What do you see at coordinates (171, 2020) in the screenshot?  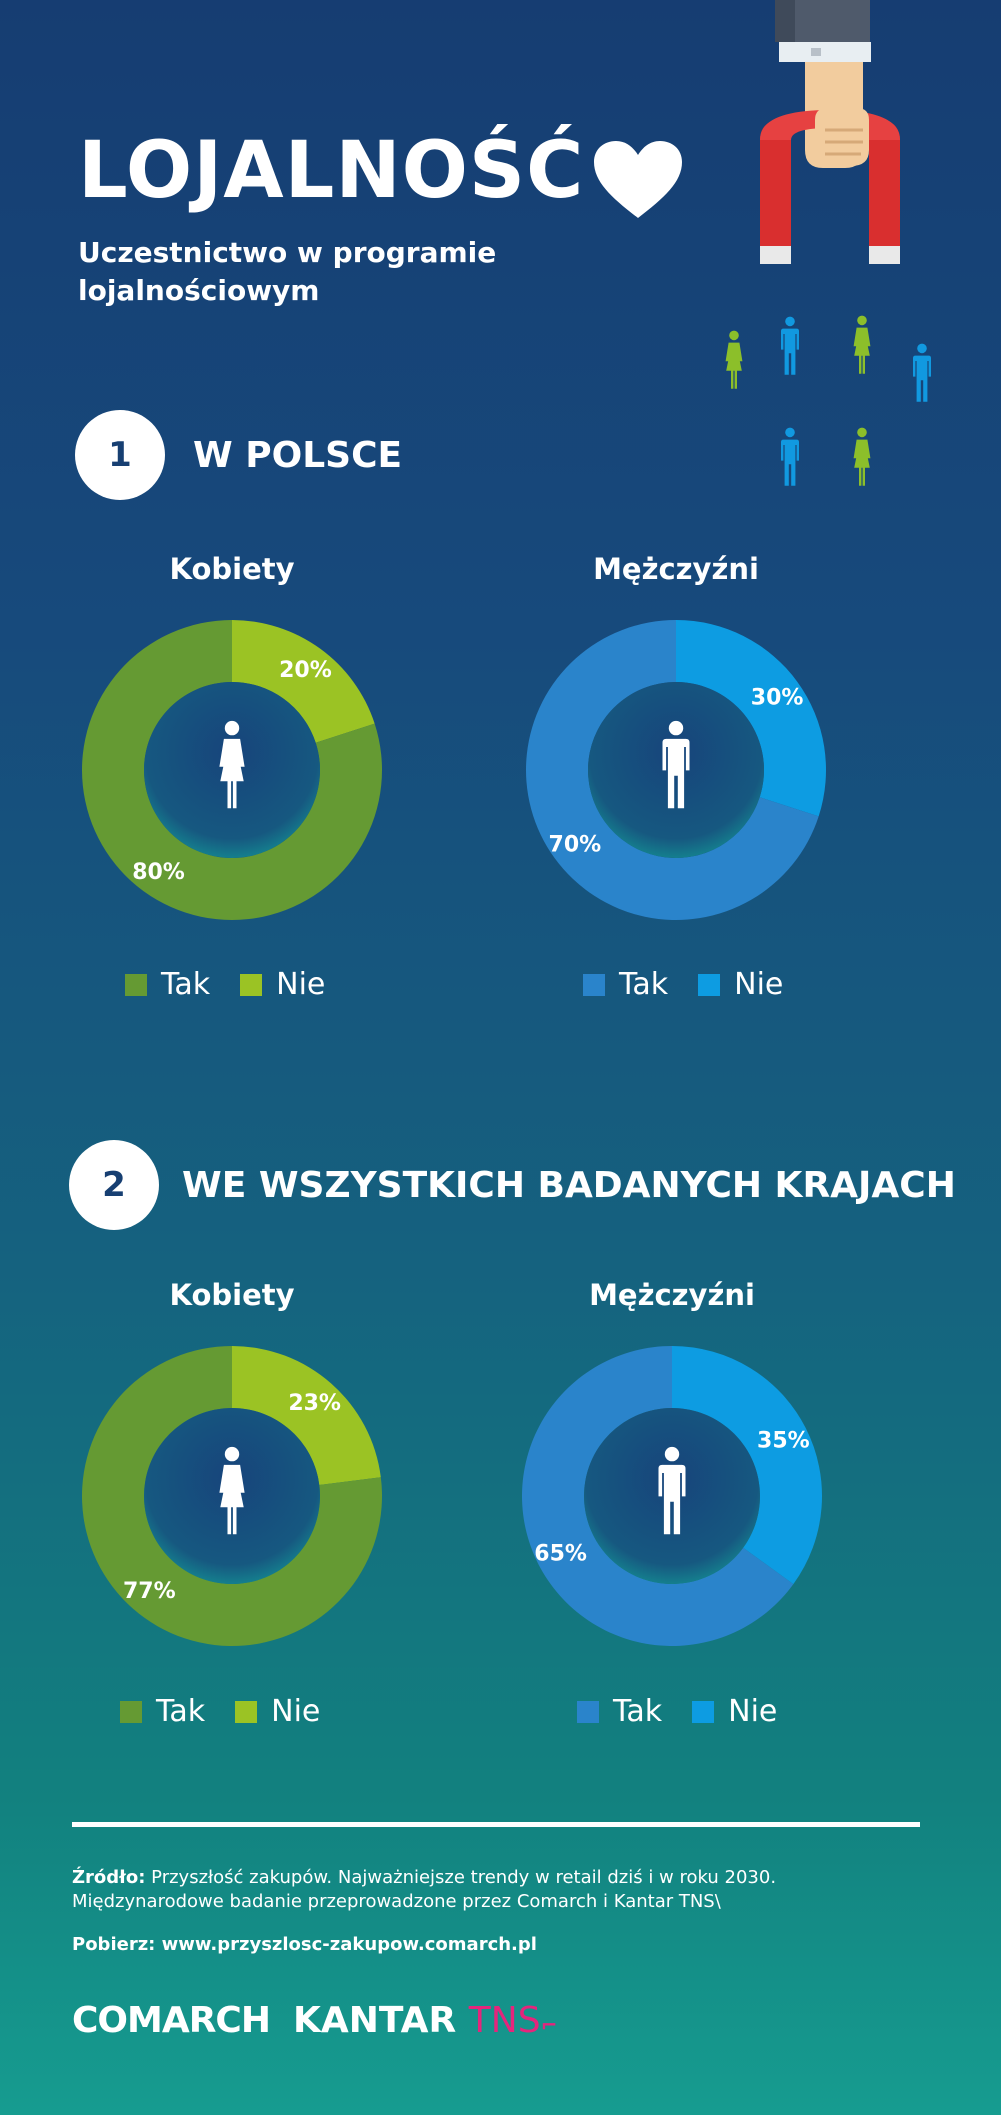 I see `comarch-logo: COMARCH` at bounding box center [171, 2020].